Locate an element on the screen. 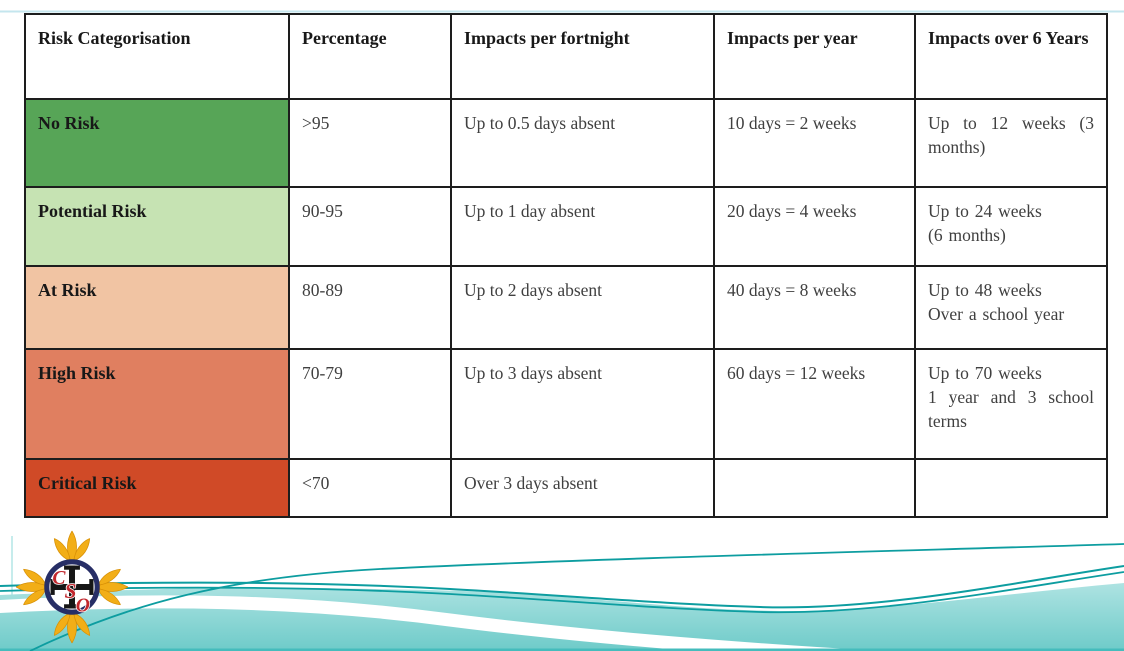 The image size is (1124, 651). impacts-fortnight-cell: Up to 3 days absent is located at coordinates (582, 404).